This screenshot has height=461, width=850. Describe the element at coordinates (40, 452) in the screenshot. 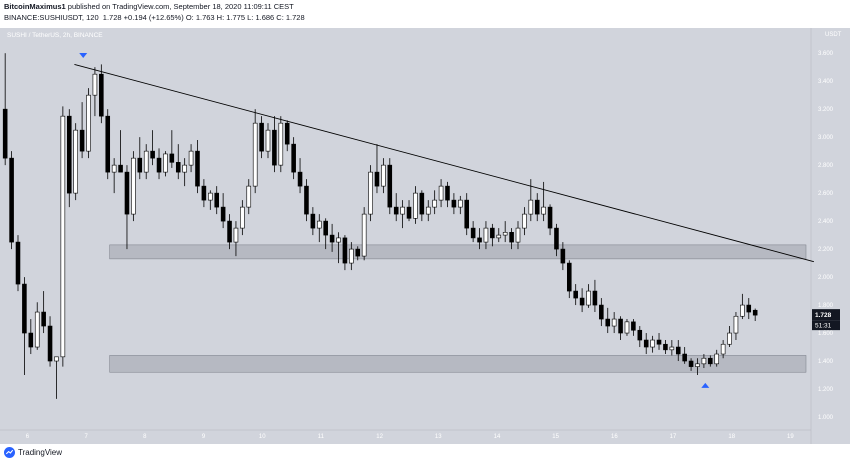

I see `tradingview-brand: TradingView` at that location.